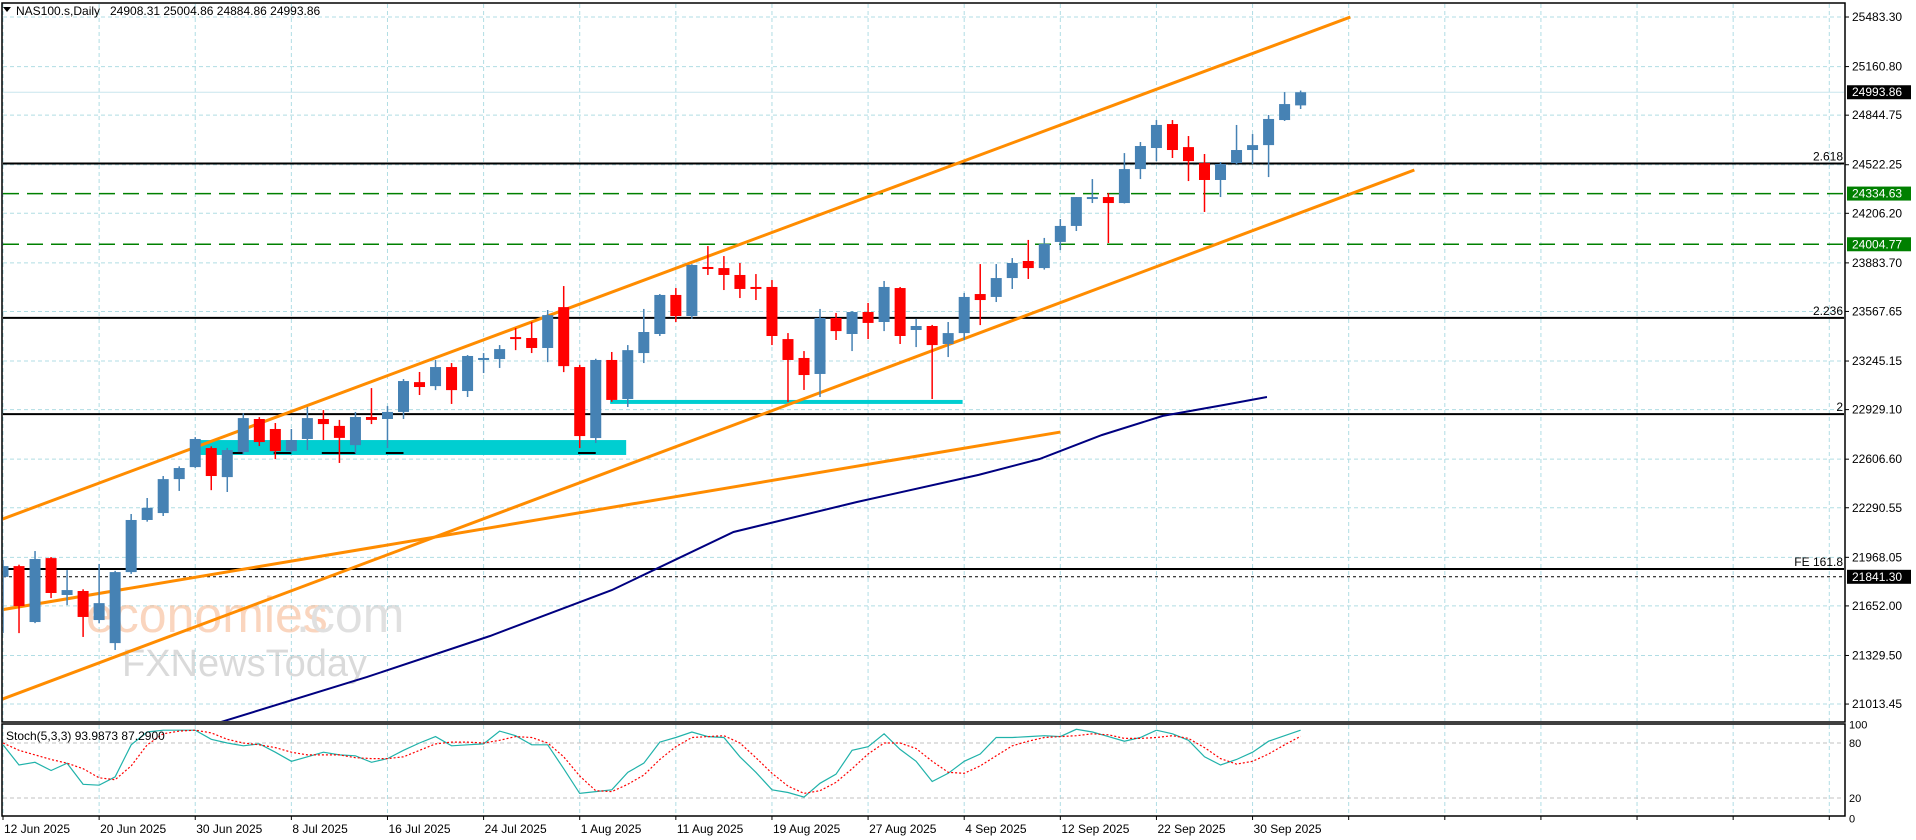 The height and width of the screenshot is (840, 1916). What do you see at coordinates (903, 829) in the screenshot?
I see `date-label: 27 Aug 2025` at bounding box center [903, 829].